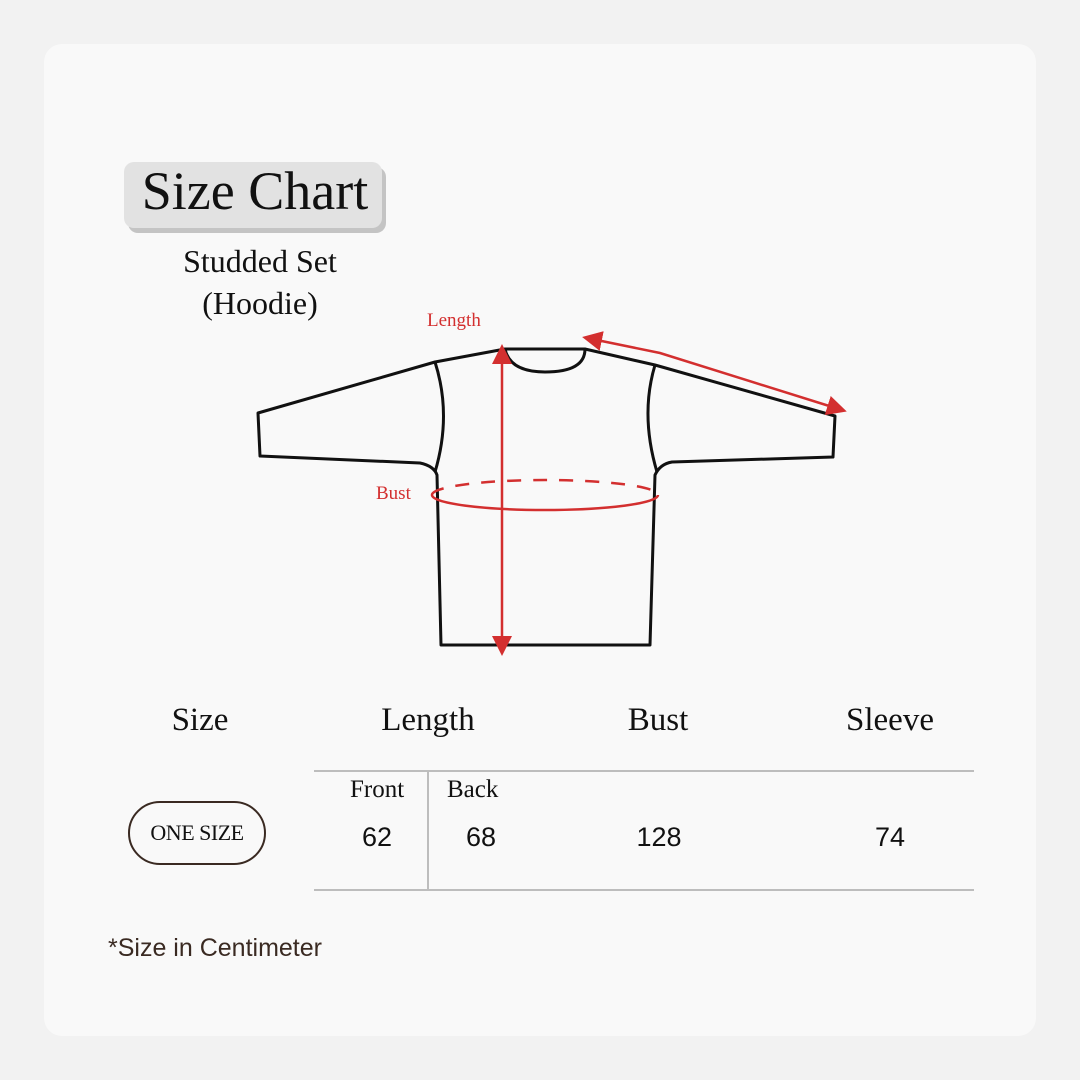  Describe the element at coordinates (545, 487) in the screenshot. I see `bust-back-dashed` at that location.